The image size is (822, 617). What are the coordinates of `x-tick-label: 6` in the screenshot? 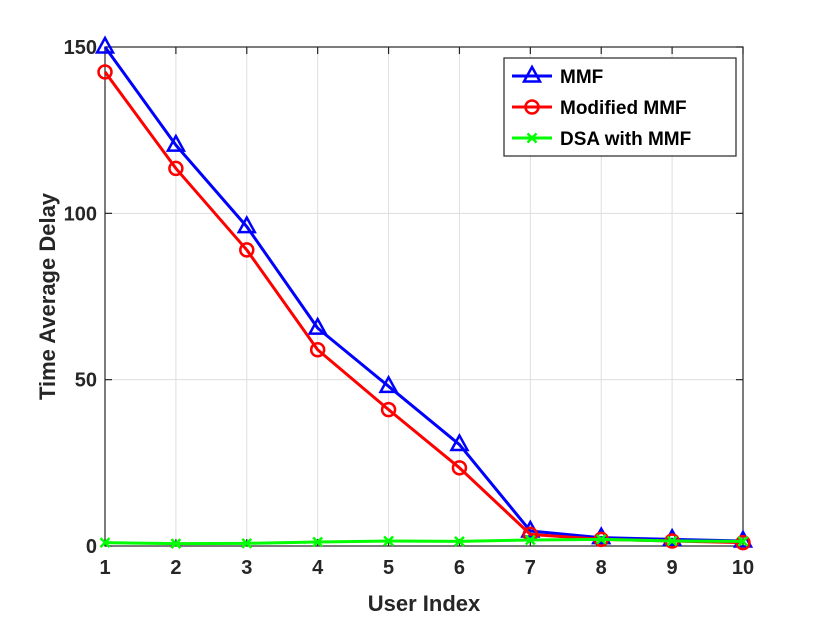 It's located at (459, 568).